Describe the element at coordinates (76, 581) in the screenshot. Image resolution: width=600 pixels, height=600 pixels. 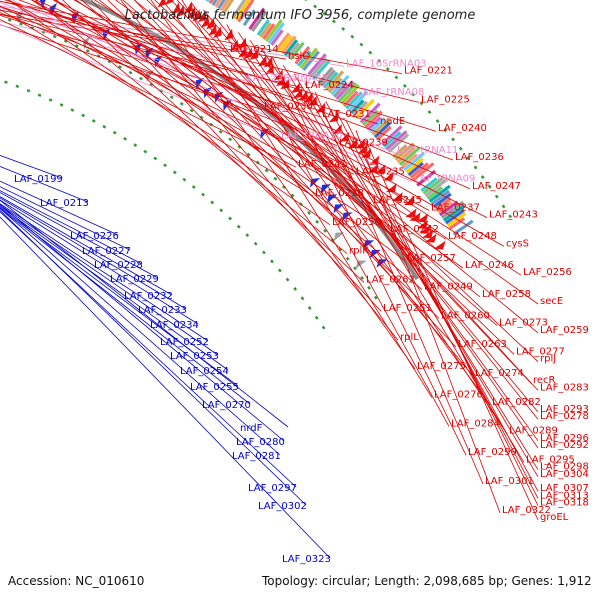
I see `accession-text: Accession: NC_010610` at that location.